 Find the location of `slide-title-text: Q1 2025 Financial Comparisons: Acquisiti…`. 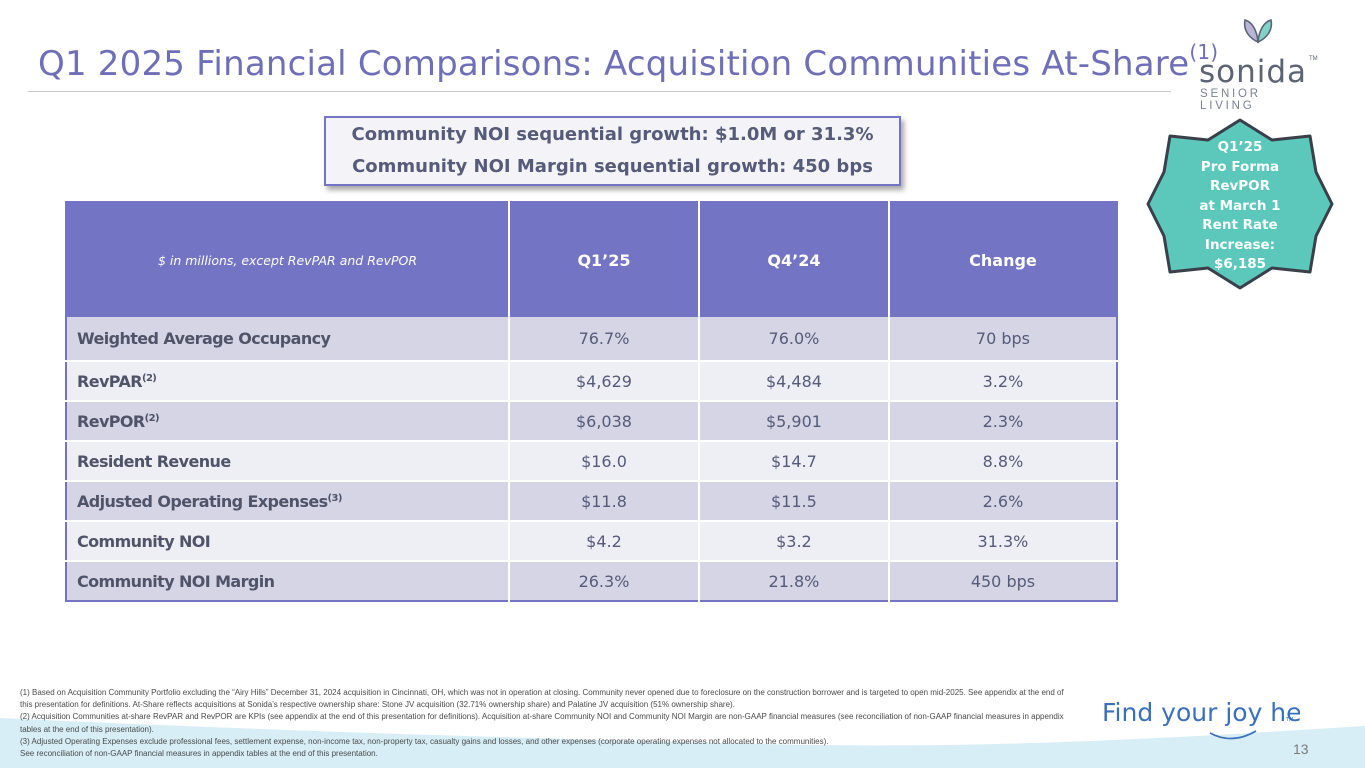

slide-title-text: Q1 2025 Financial Comparisons: Acquisiti… is located at coordinates (614, 64).